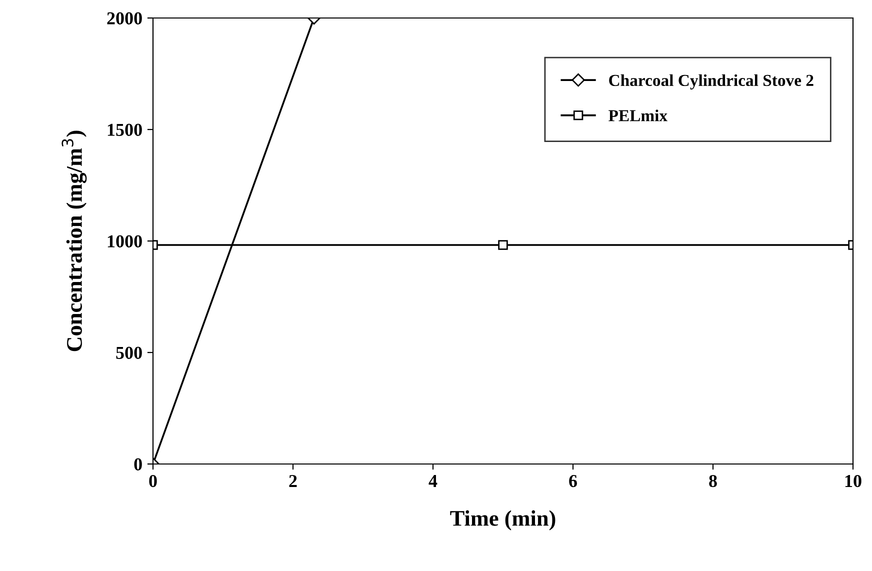 This screenshot has width=872, height=571. I want to click on x-tick-label: 0, so click(153, 481).